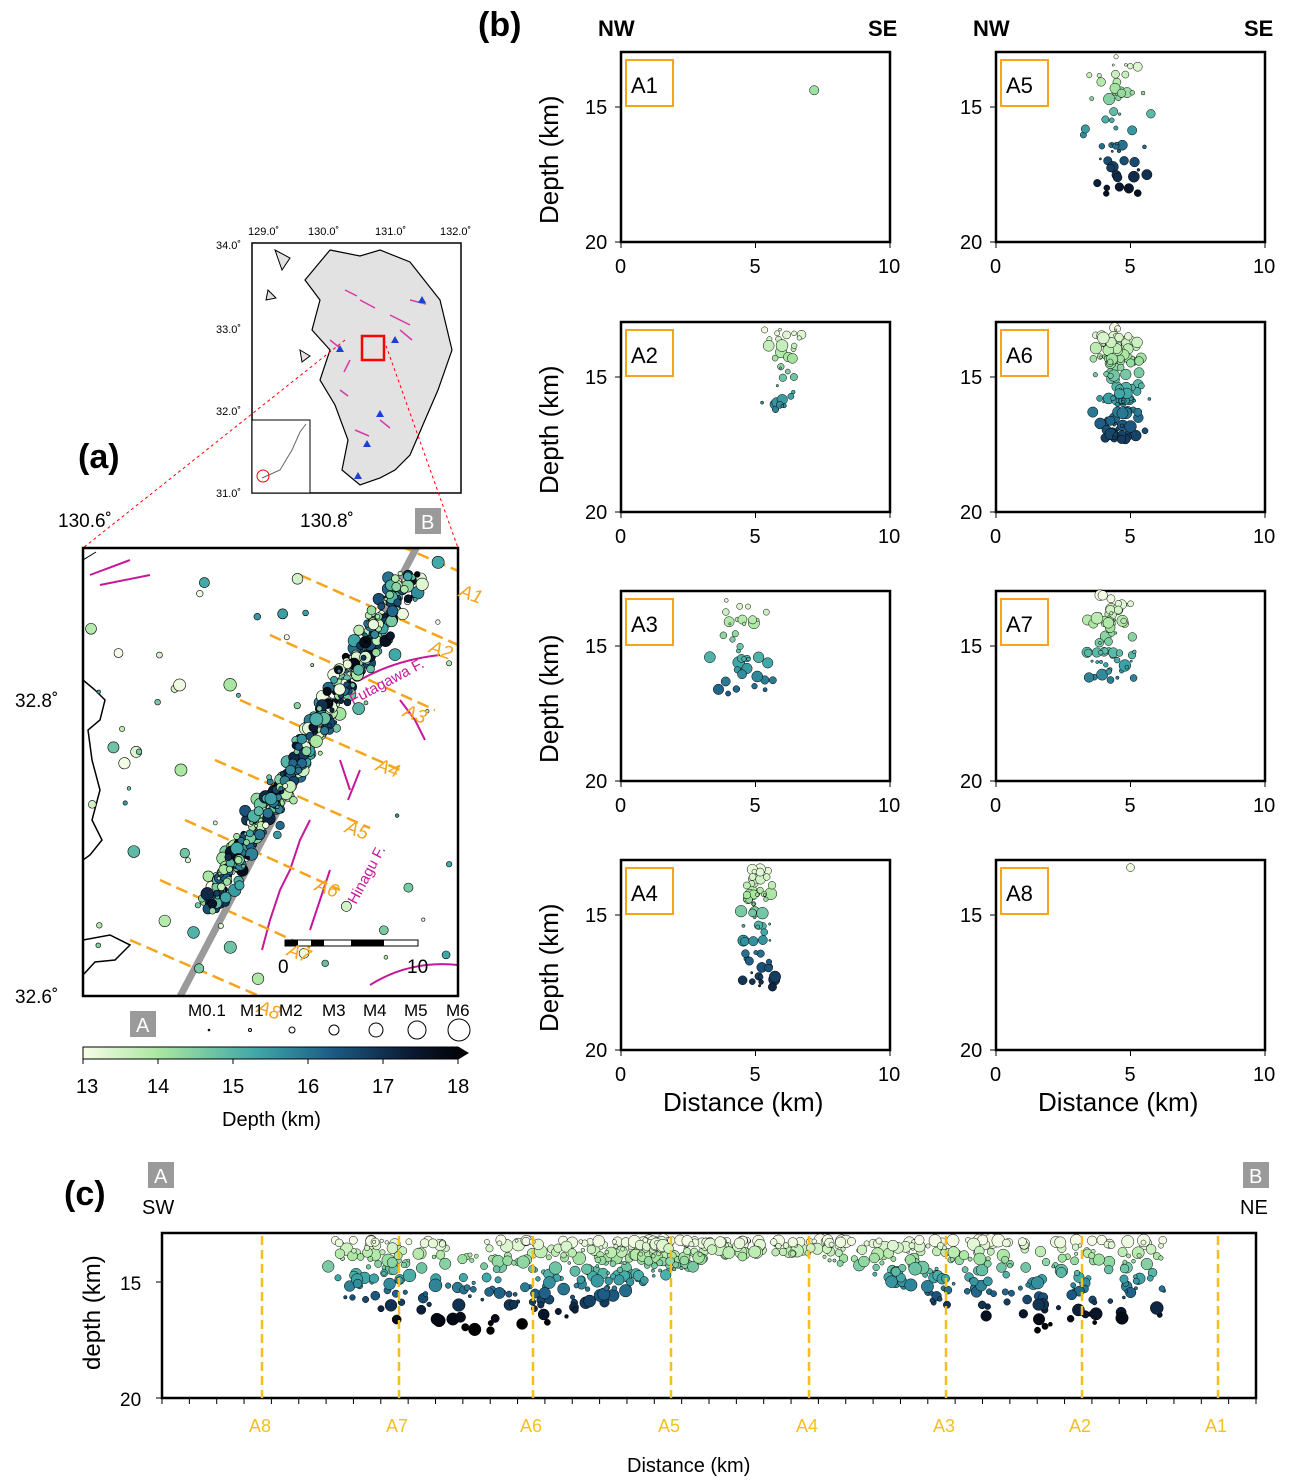 Image resolution: width=1291 pixels, height=1481 pixels. I want to click on inset-lat-tick: 33.0˚, so click(228, 330).